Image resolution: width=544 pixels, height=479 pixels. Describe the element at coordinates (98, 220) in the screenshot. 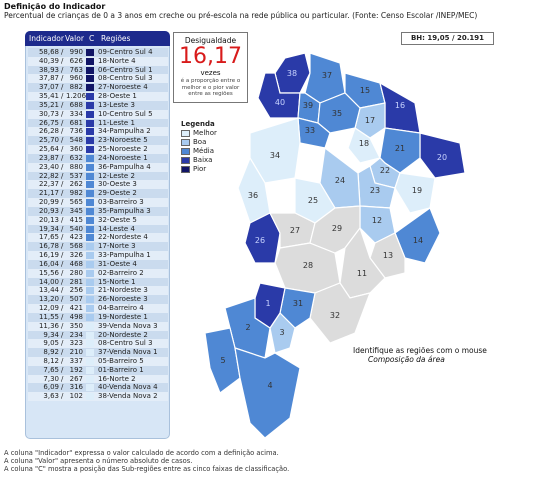

I see `ranking-row: 20,13/ 415 32-Oeste 5` at that location.